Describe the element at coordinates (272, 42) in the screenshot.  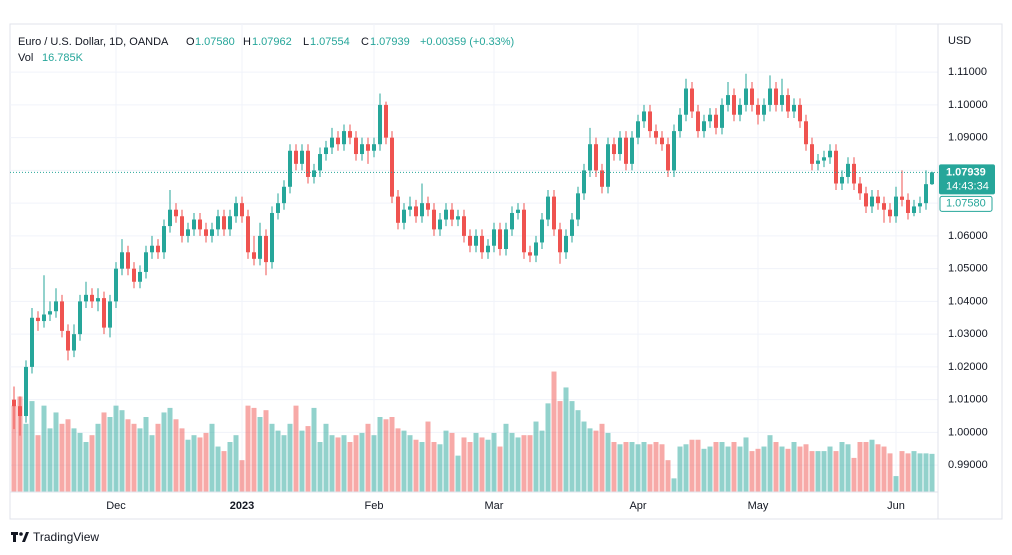
I see `legend-high: 1.07962` at that location.